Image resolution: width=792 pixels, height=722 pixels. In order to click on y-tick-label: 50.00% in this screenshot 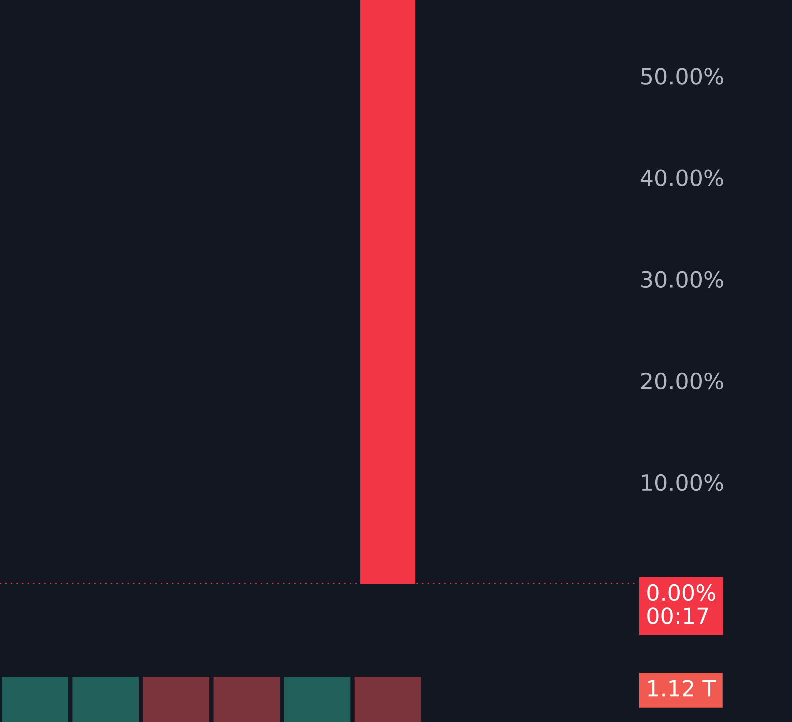, I will do `click(683, 76)`.